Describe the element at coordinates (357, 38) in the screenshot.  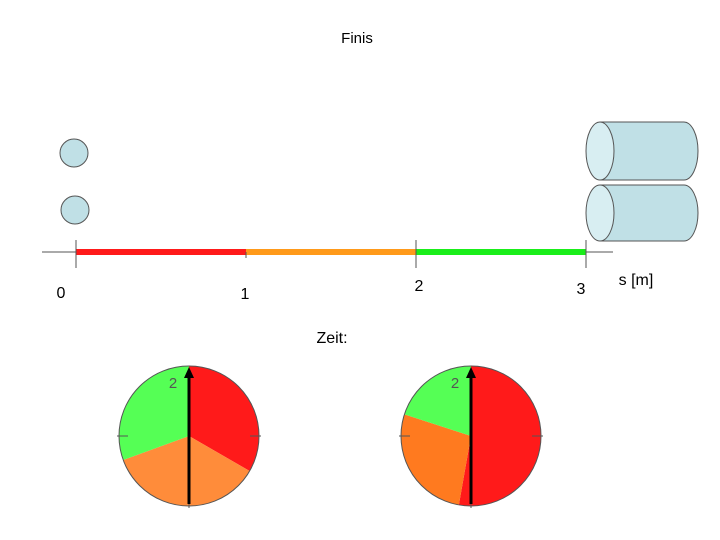
I see `diagram-title: Finis` at that location.